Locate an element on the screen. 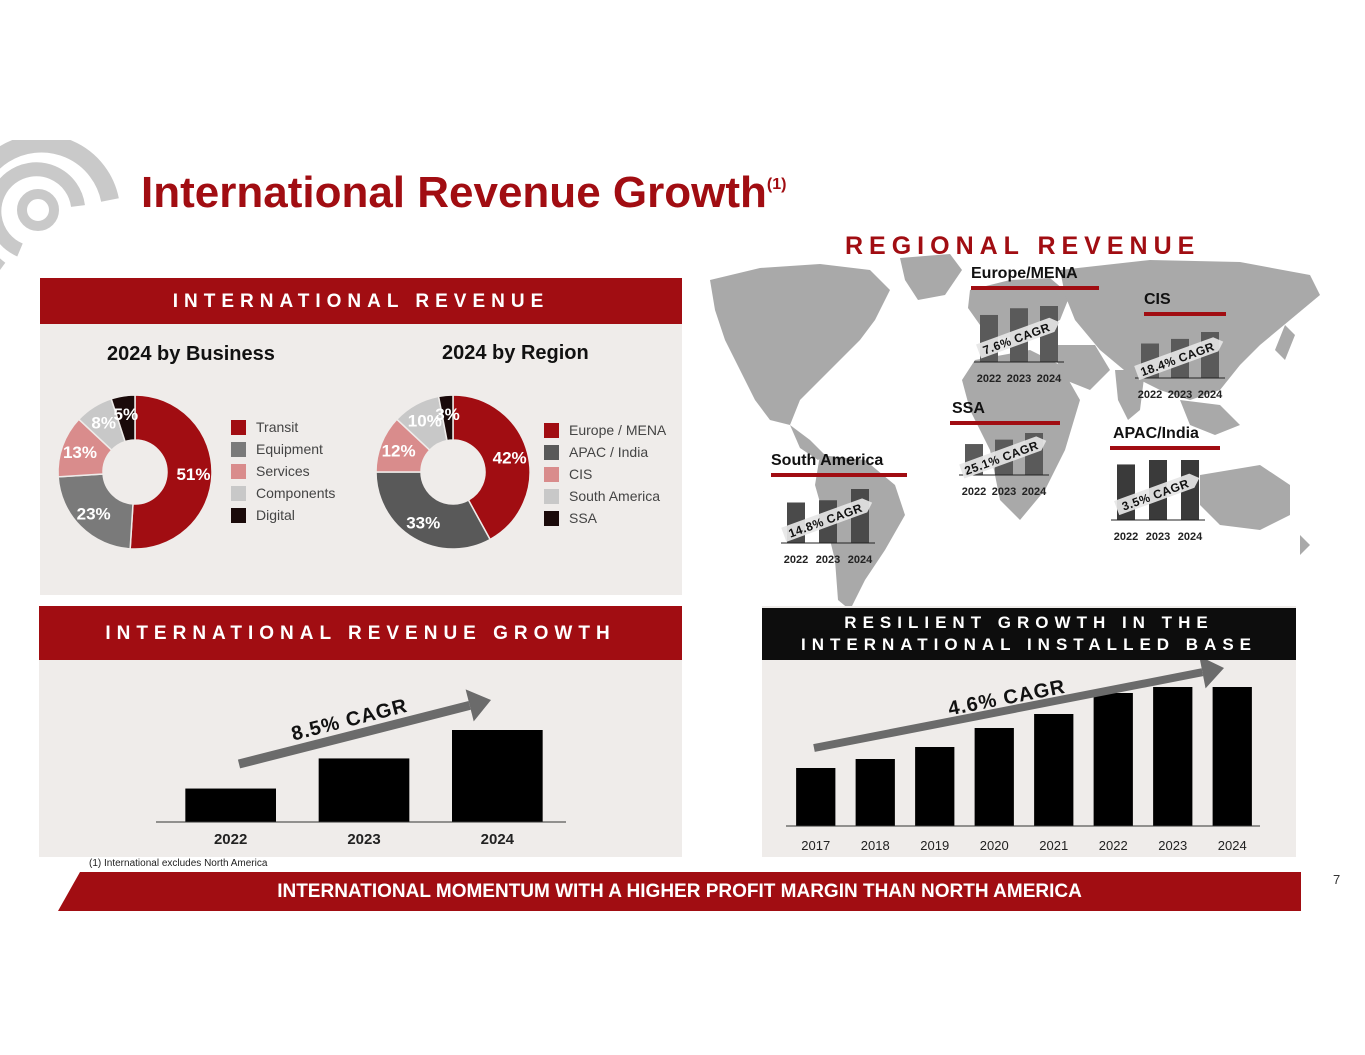 The width and height of the screenshot is (1365, 1055). growth-panel-header: INTERNATIONAL REVENUE GROWTH is located at coordinates (360, 633).